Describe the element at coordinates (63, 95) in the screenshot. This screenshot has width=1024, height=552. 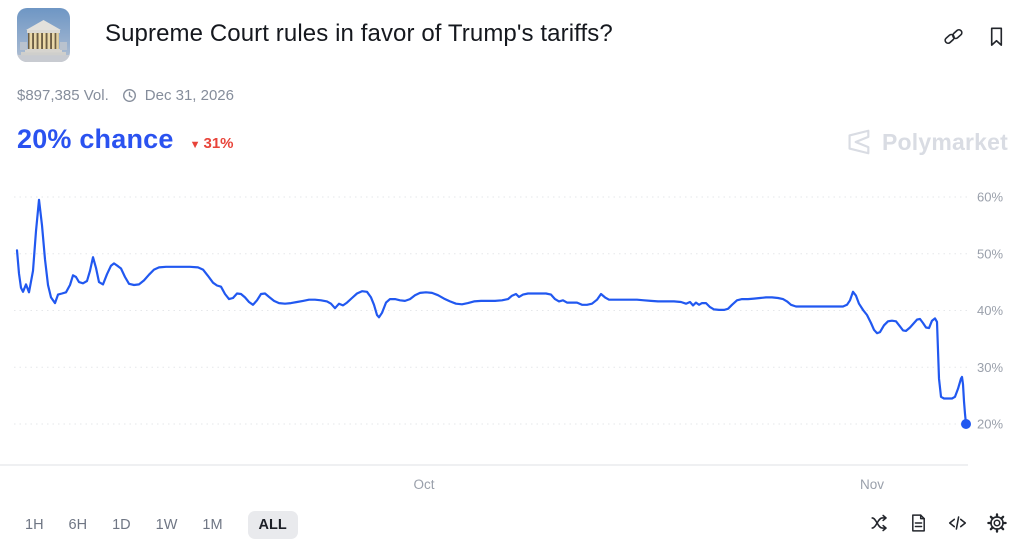
I see `volume-label: $897,385 Vol.` at that location.